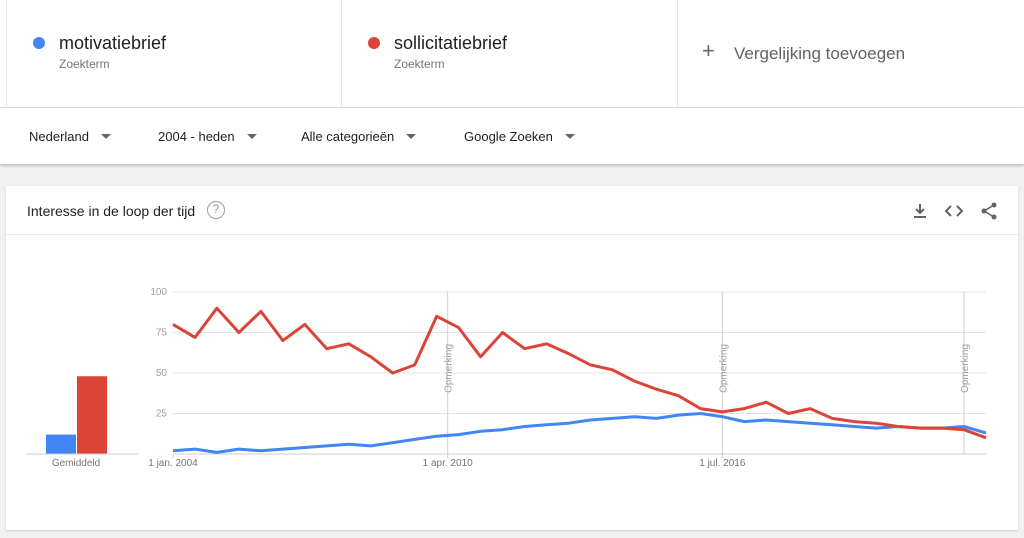 The image size is (1024, 538). I want to click on add-comparison-label: Vergelijking toevoegen, so click(820, 53).